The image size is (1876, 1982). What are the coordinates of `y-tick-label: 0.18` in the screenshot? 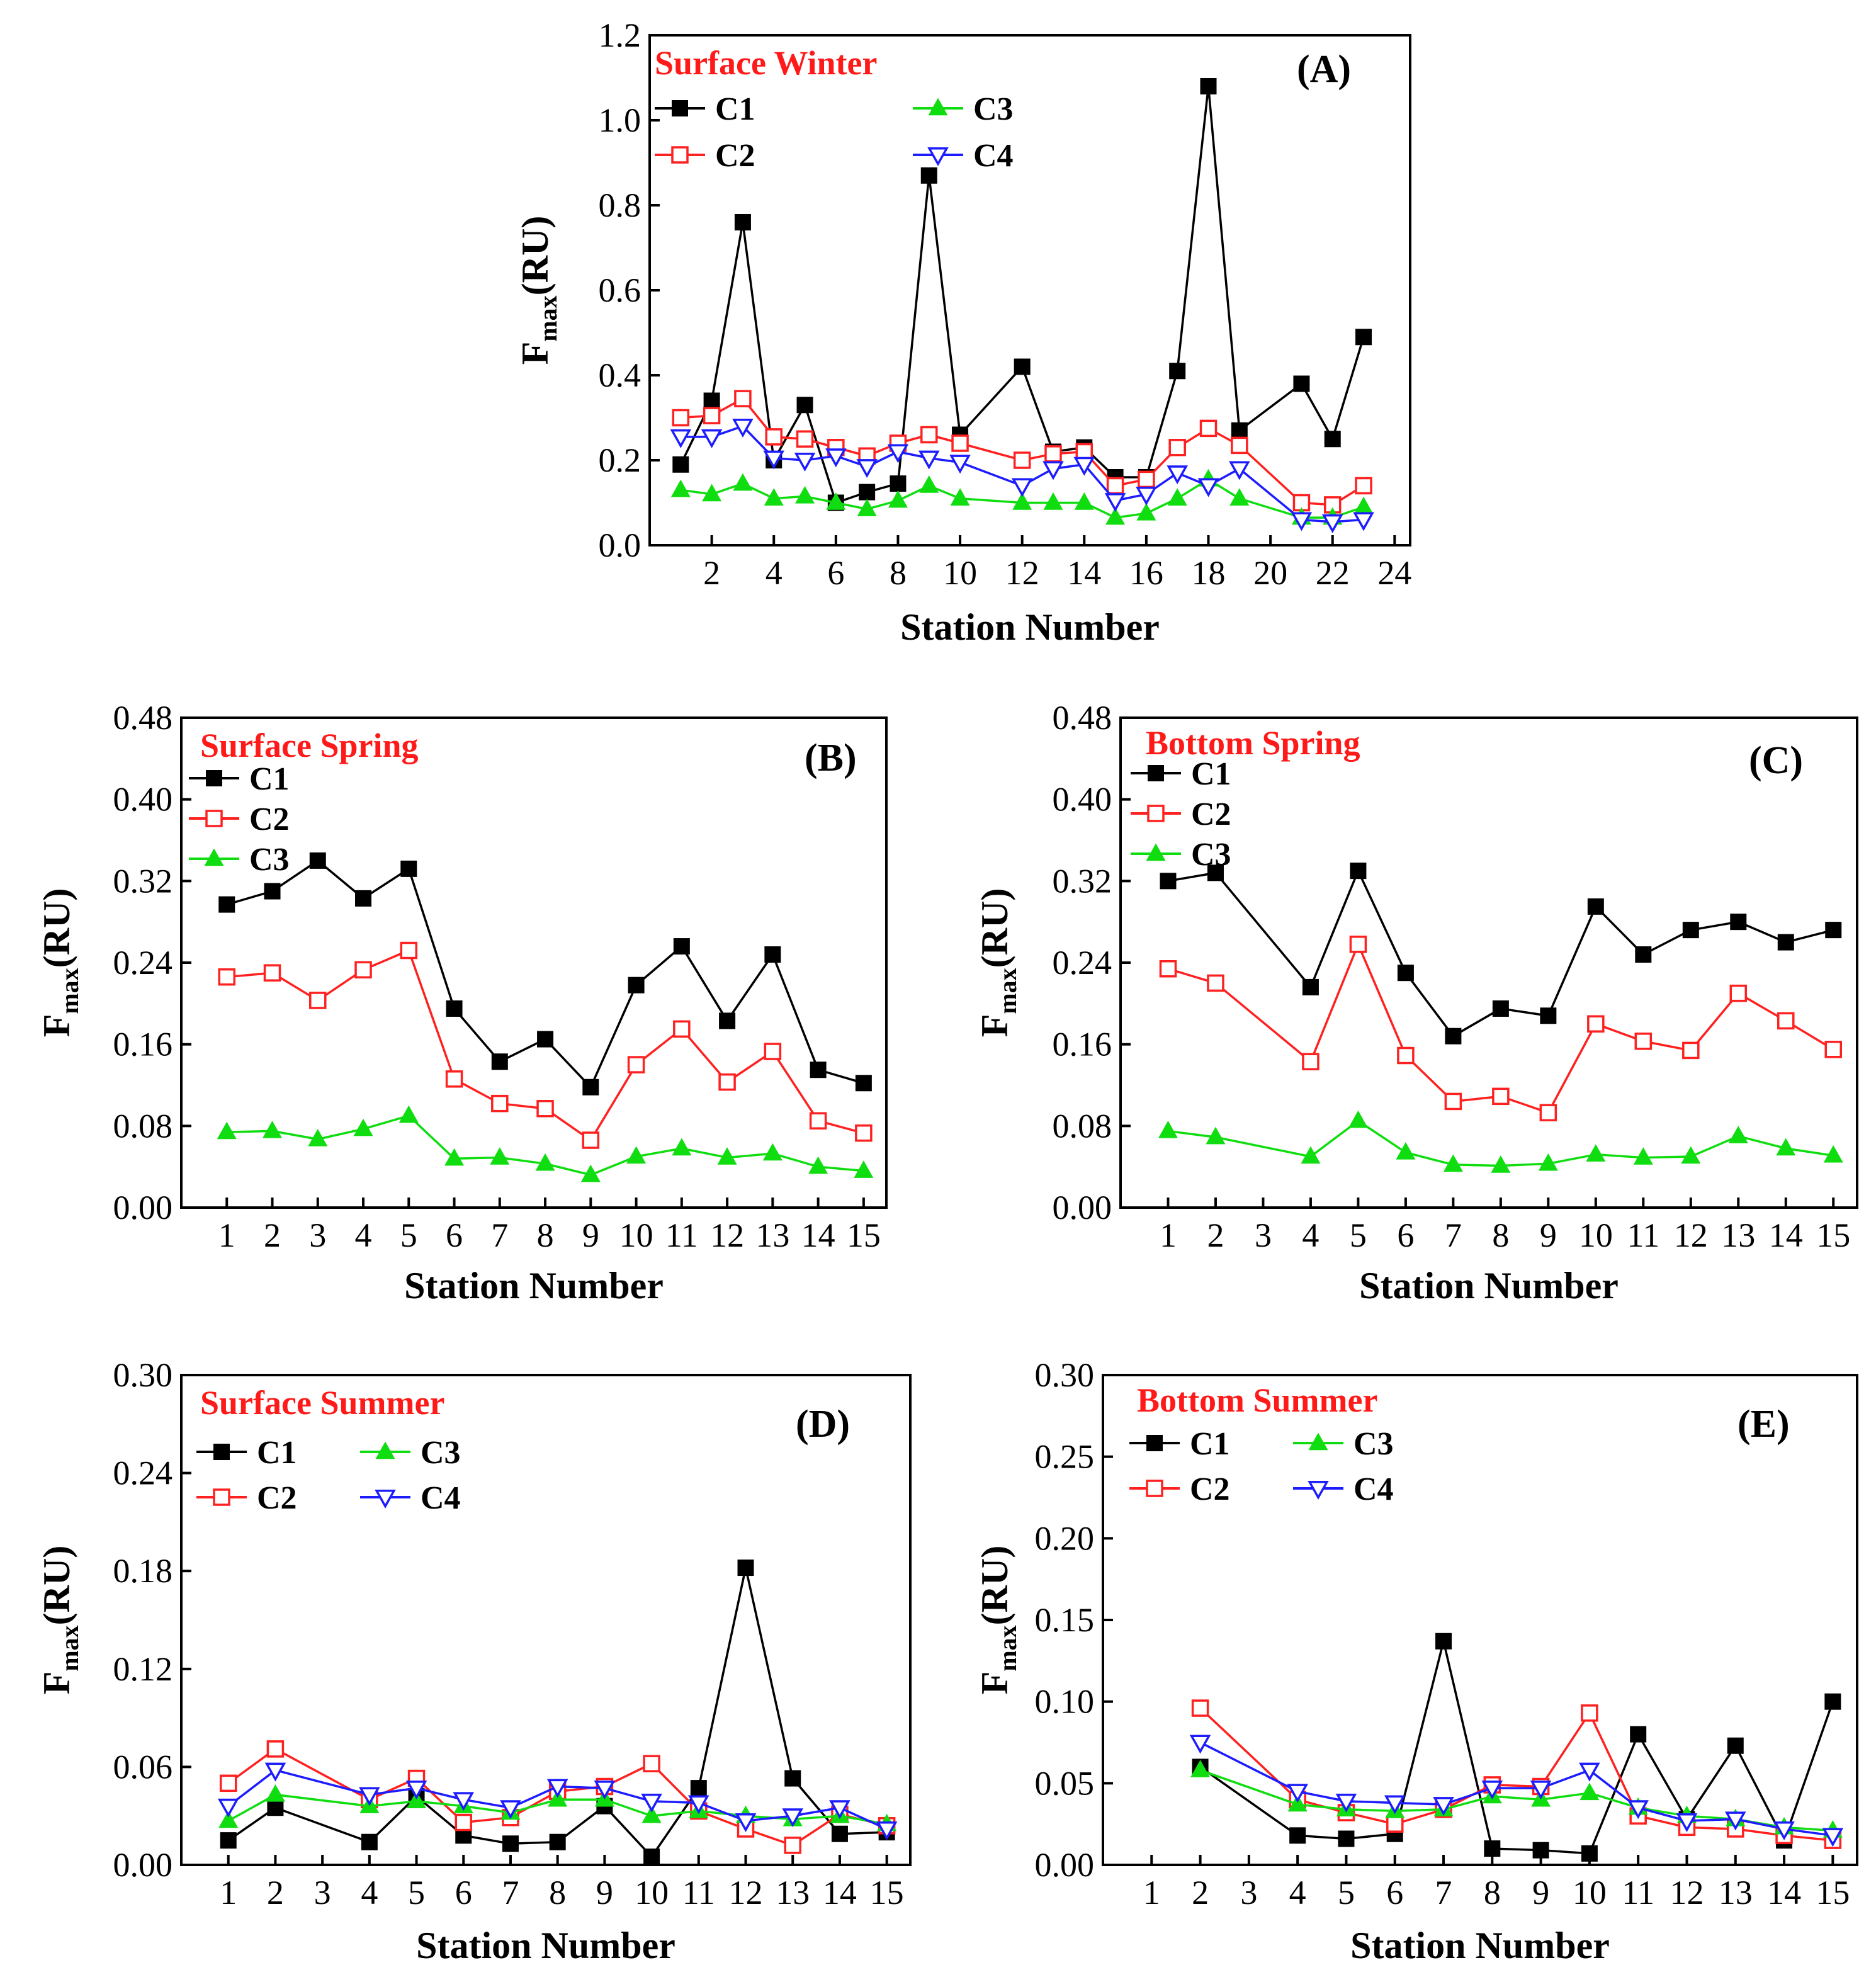 It's located at (143, 1571).